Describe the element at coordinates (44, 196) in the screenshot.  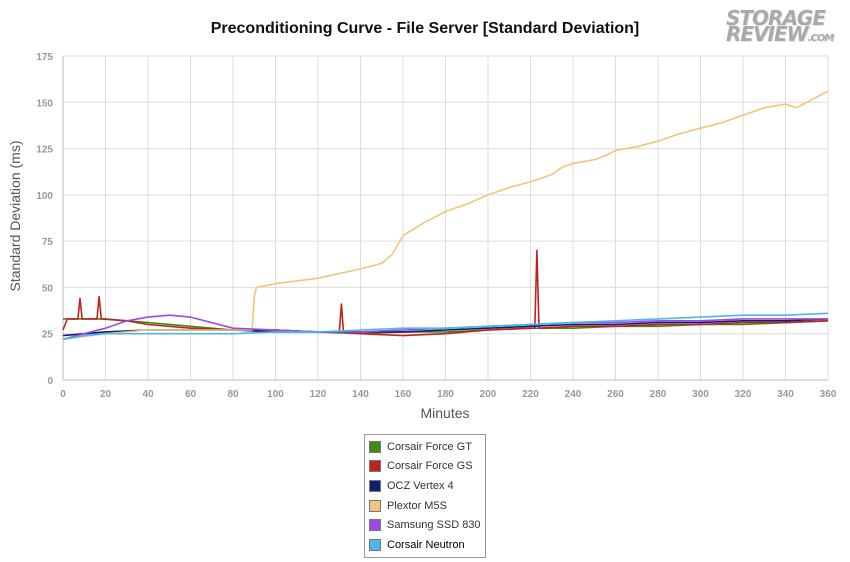
I see `y-tick-label: 100` at that location.